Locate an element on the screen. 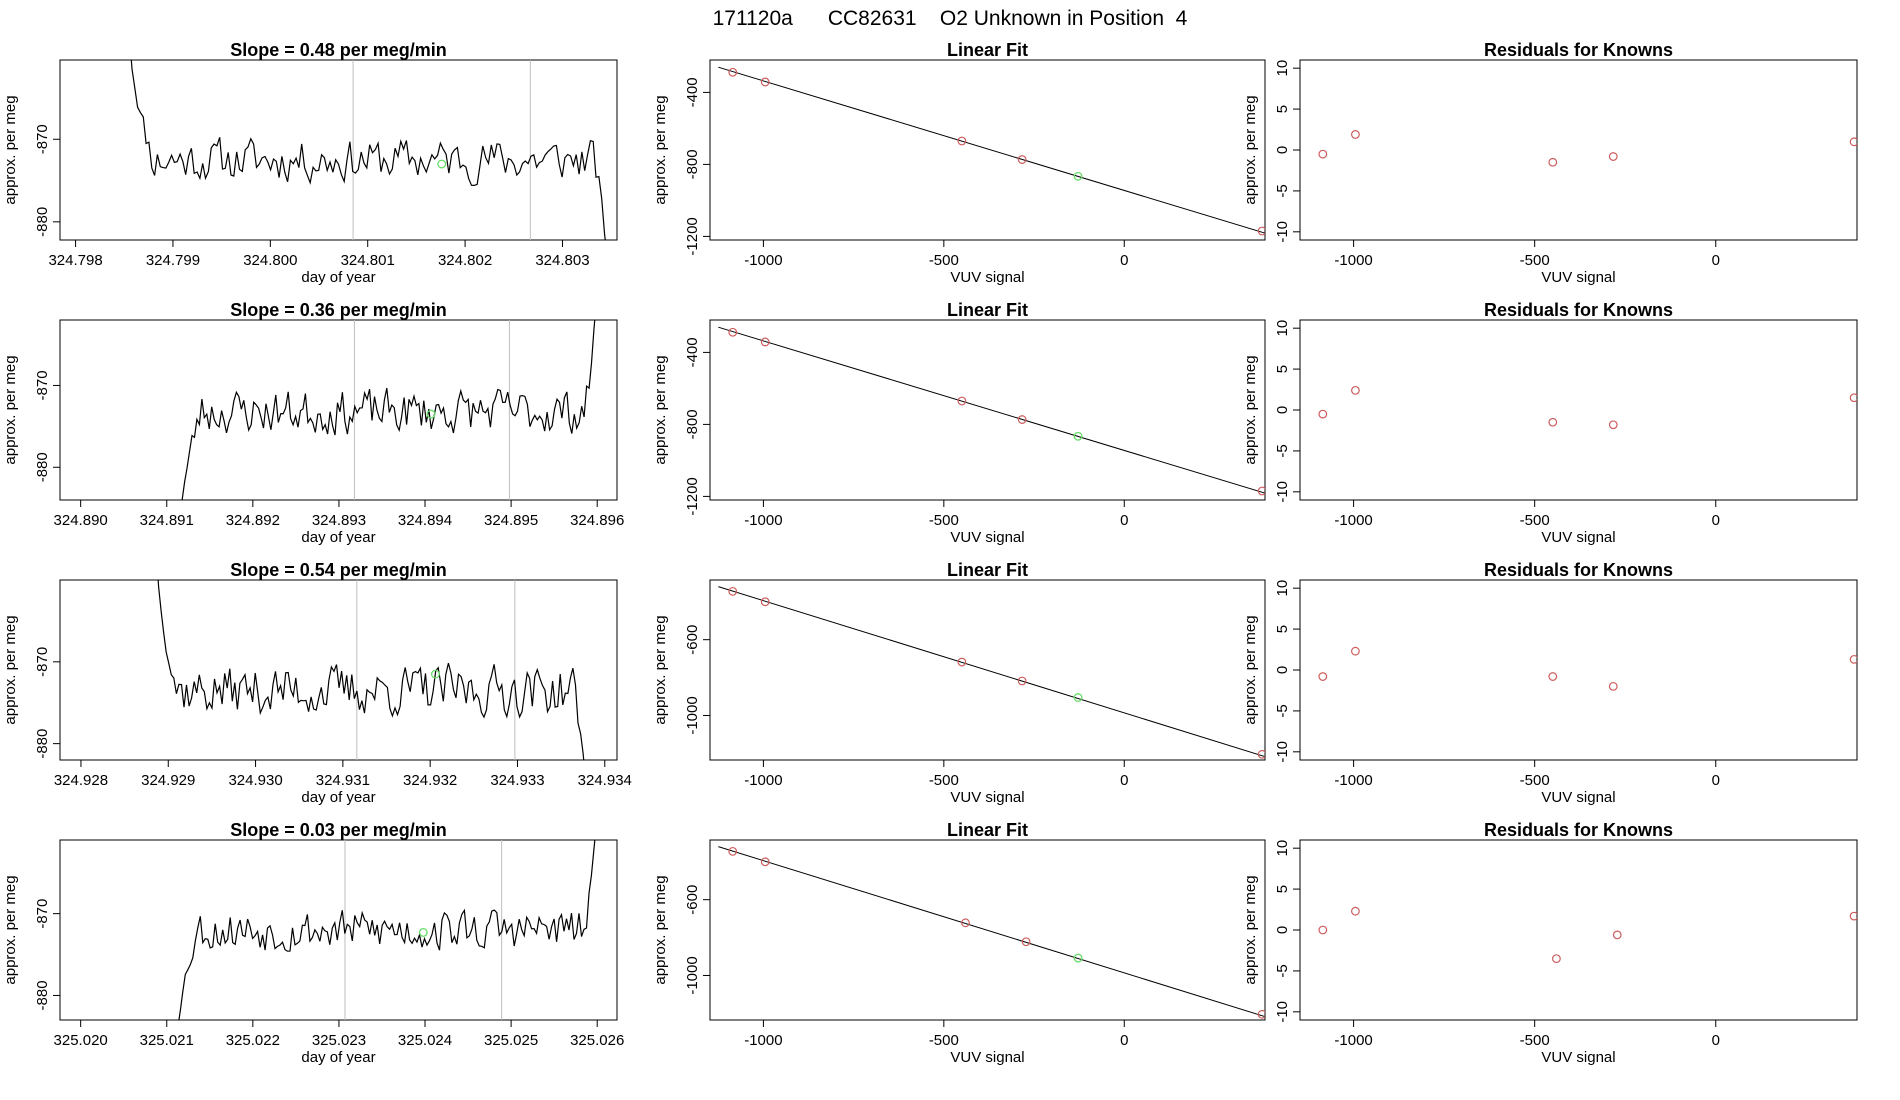 This screenshot has height=1100, width=1900. x-tick-label: 325.025 is located at coordinates (511, 1040).